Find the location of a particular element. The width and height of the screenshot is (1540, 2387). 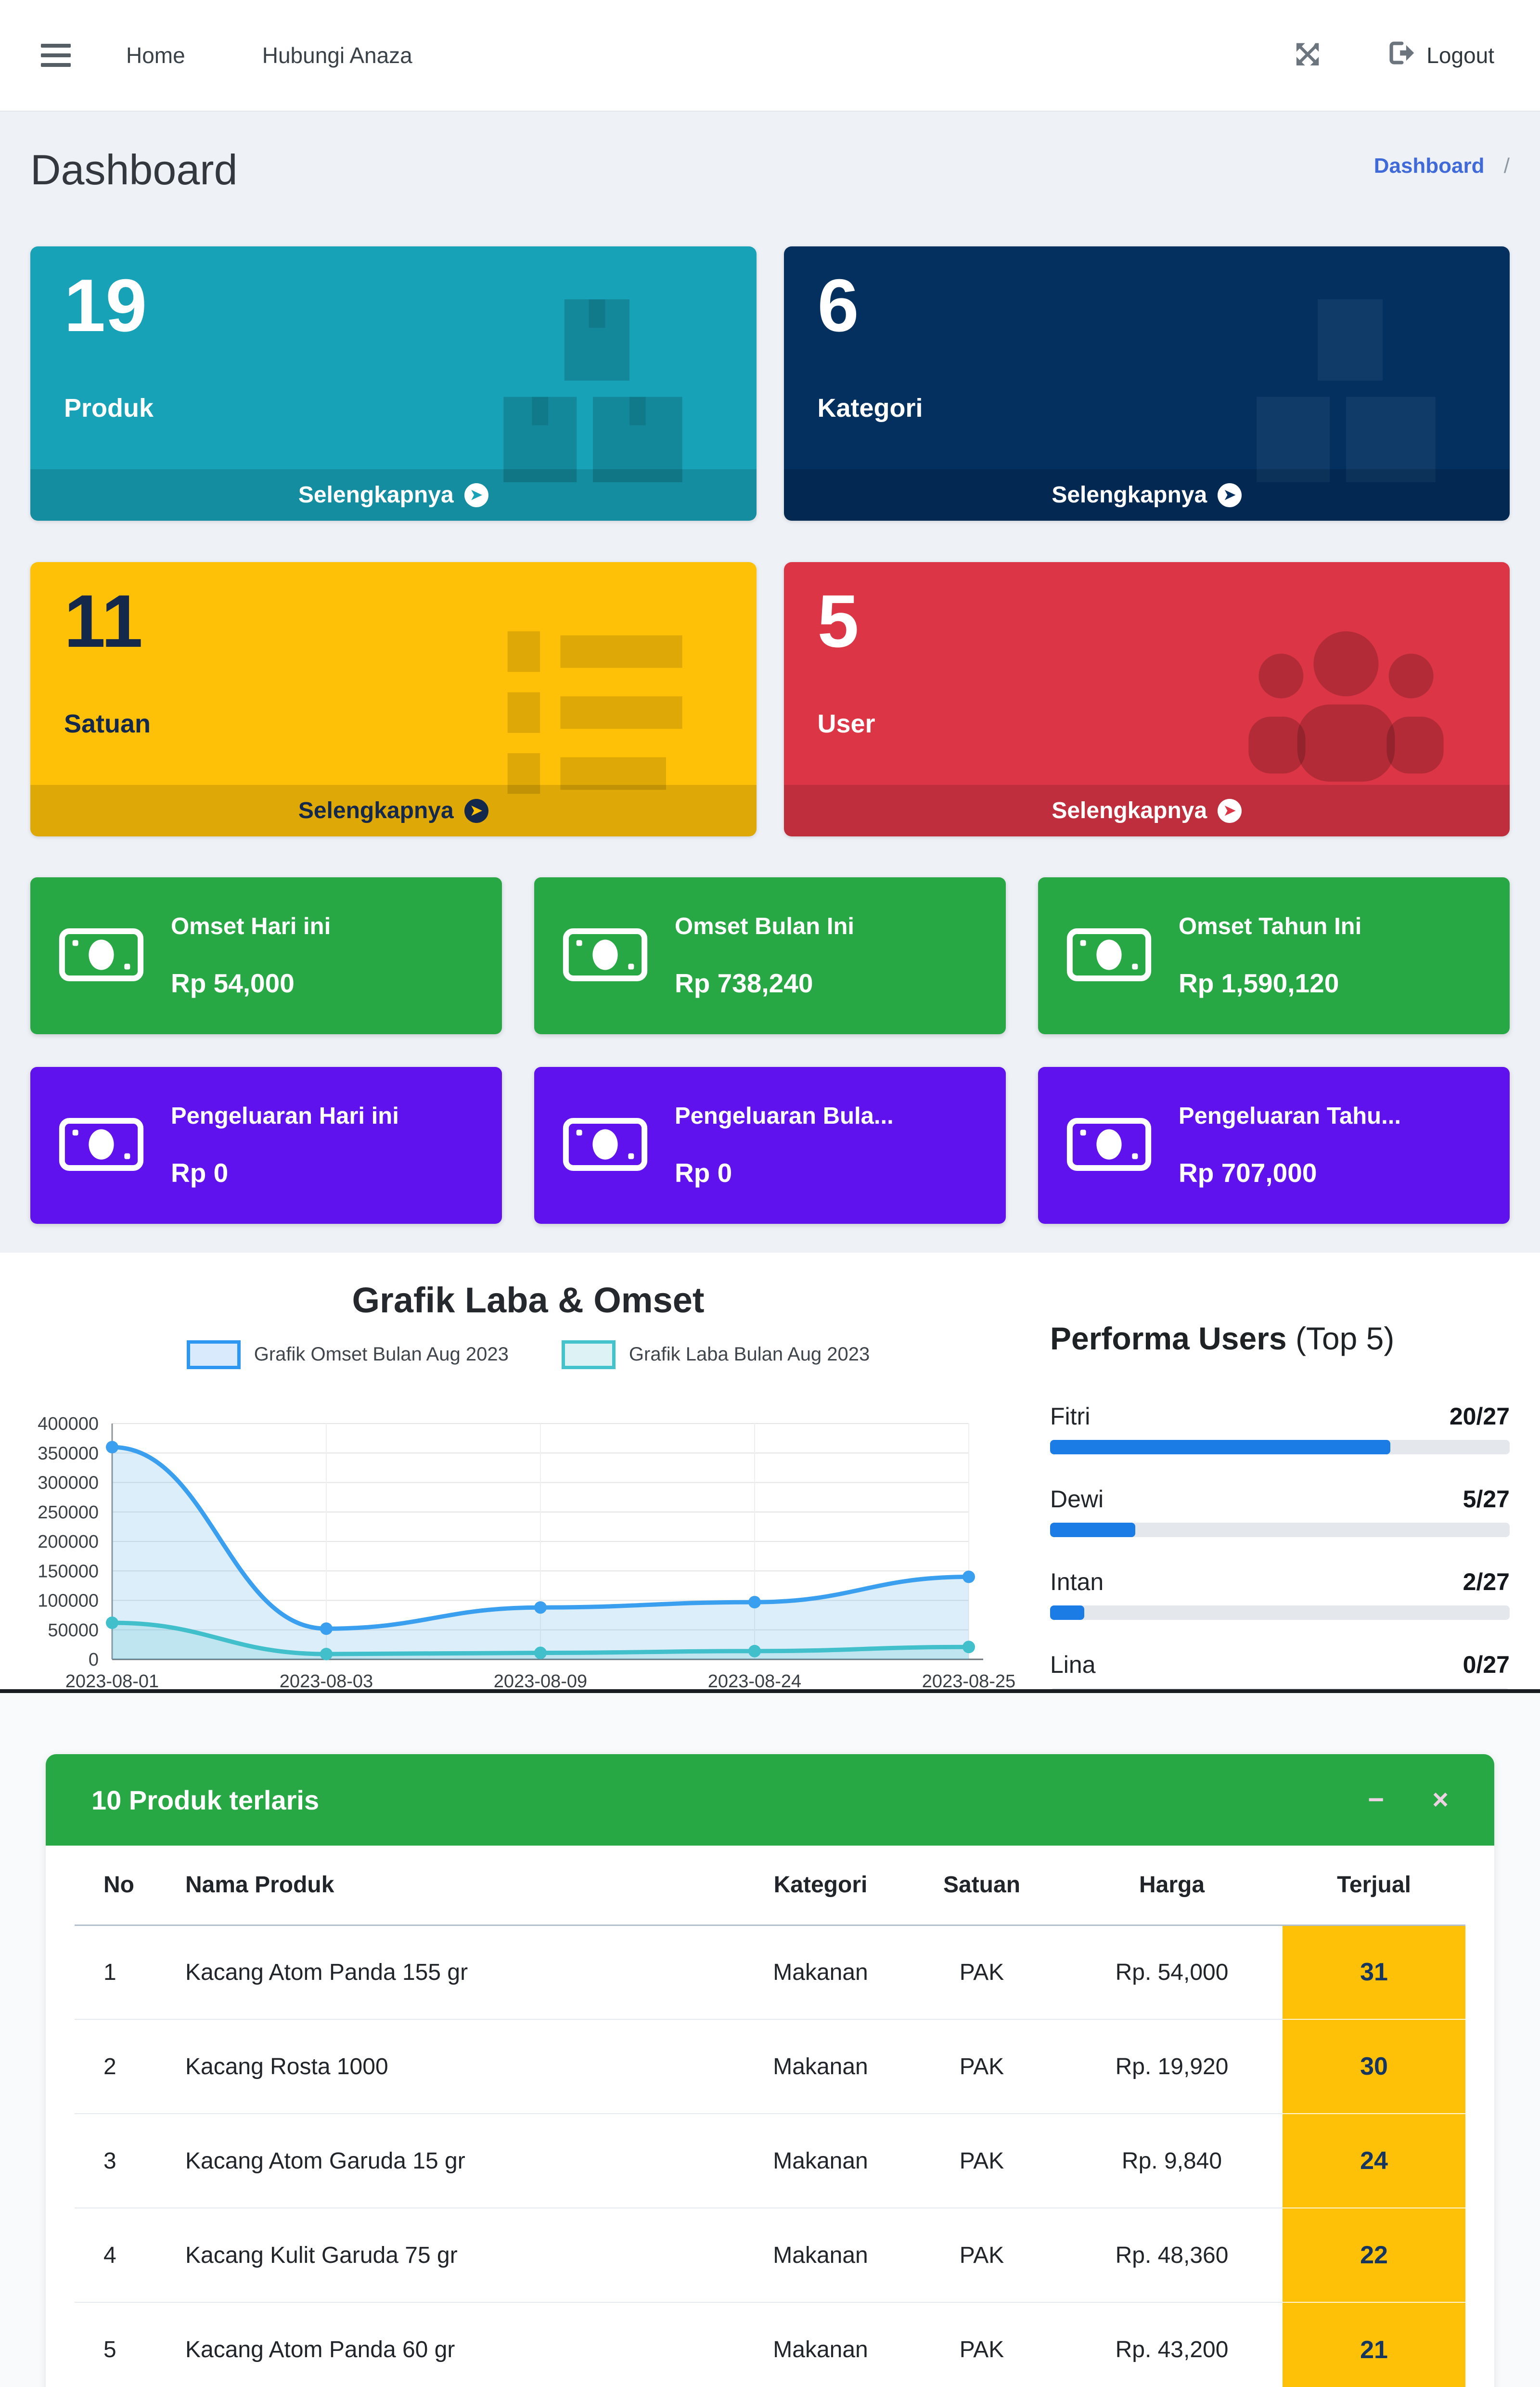

svg-text: 2023-08-09 is located at coordinates (540, 1680).